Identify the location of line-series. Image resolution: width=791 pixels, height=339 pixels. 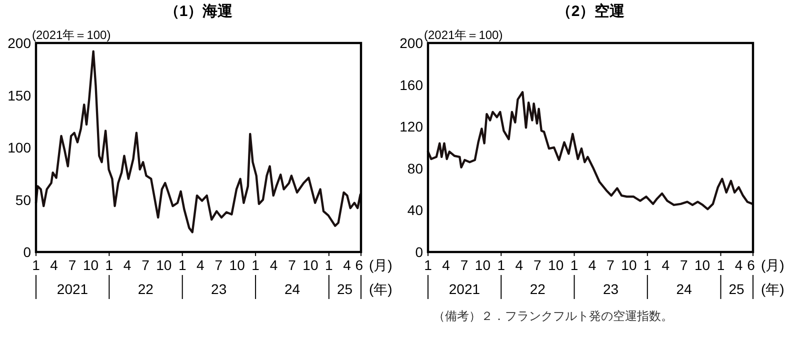
(590, 150).